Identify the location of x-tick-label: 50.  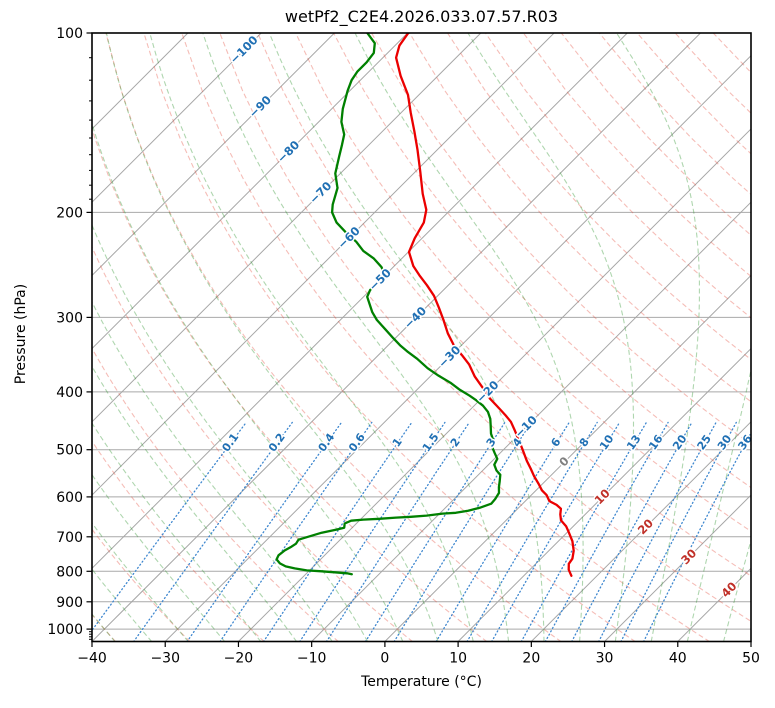
(751, 659).